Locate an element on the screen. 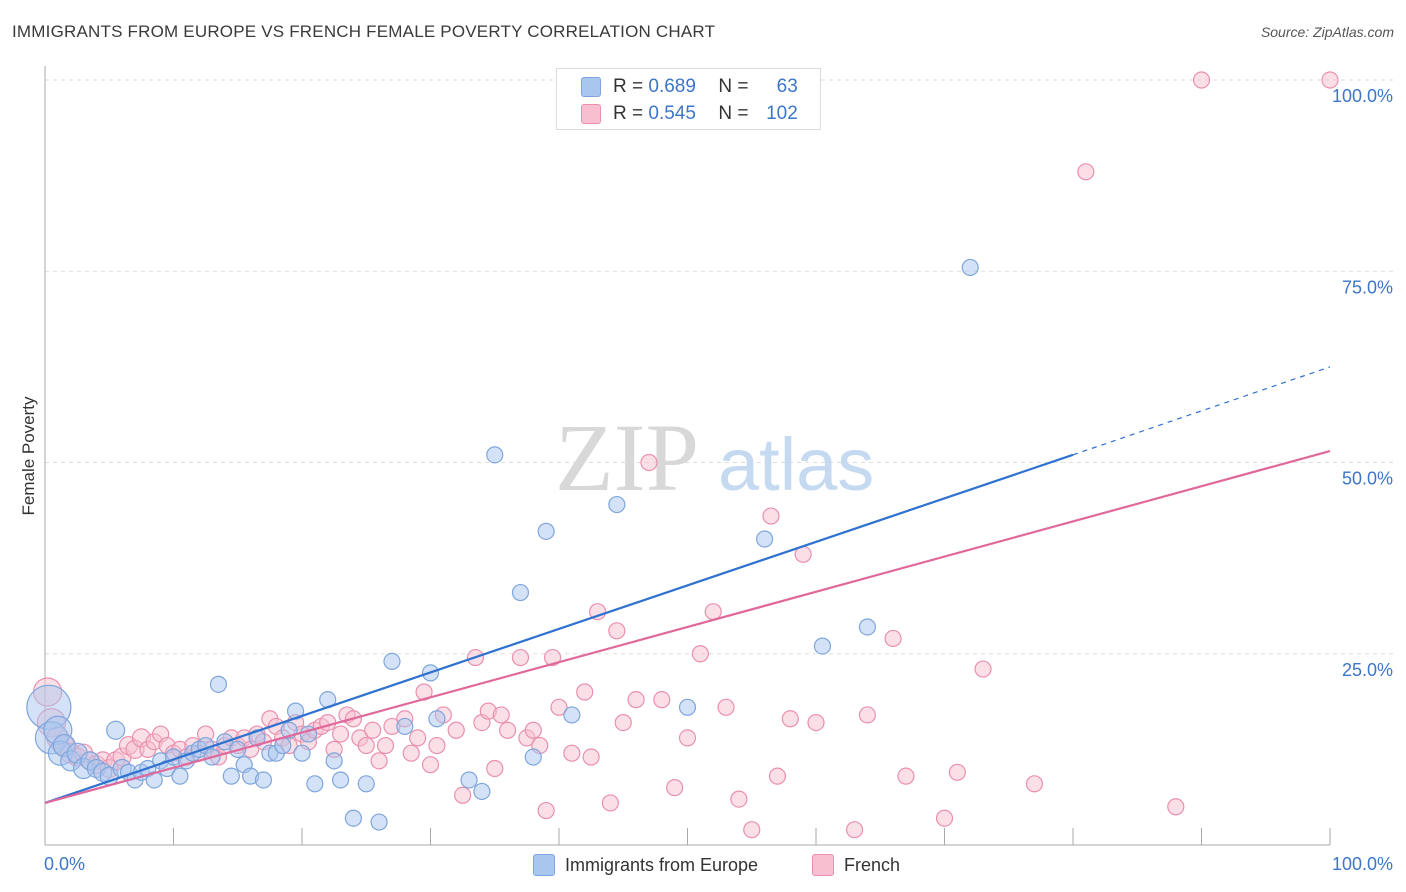 The height and width of the screenshot is (892, 1406). legend-row-french: R = 0.545 N = 102 is located at coordinates (689, 114).